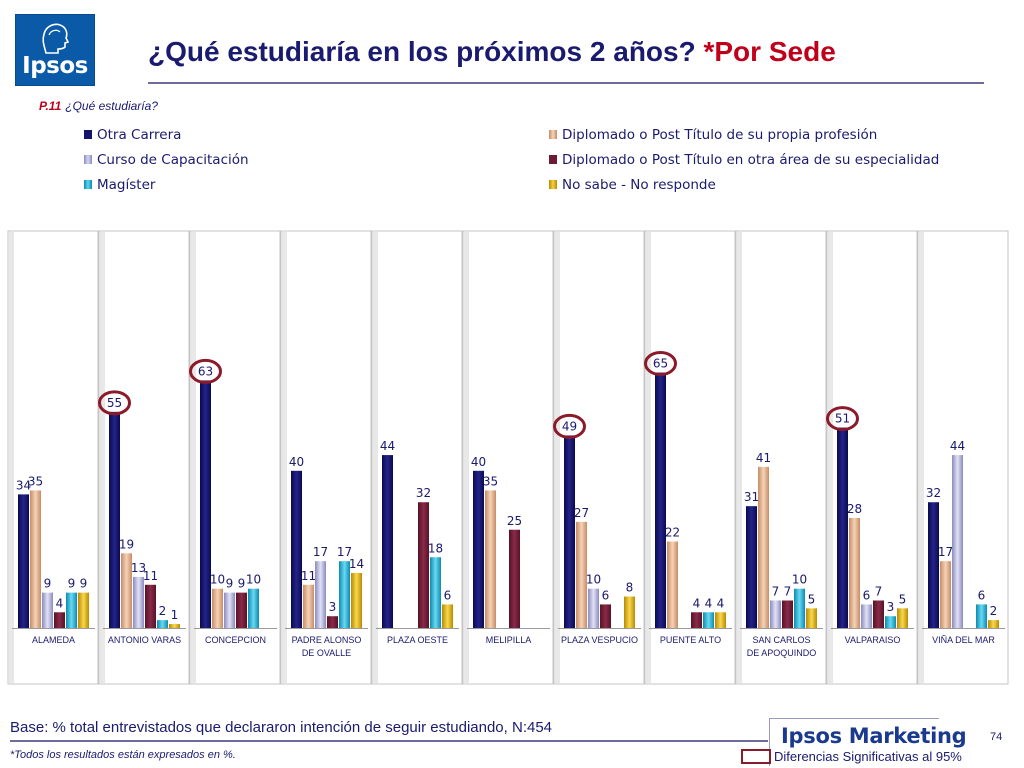 The height and width of the screenshot is (768, 1024). Describe the element at coordinates (56, 38) in the screenshot. I see `head-silhouette-icon` at that location.